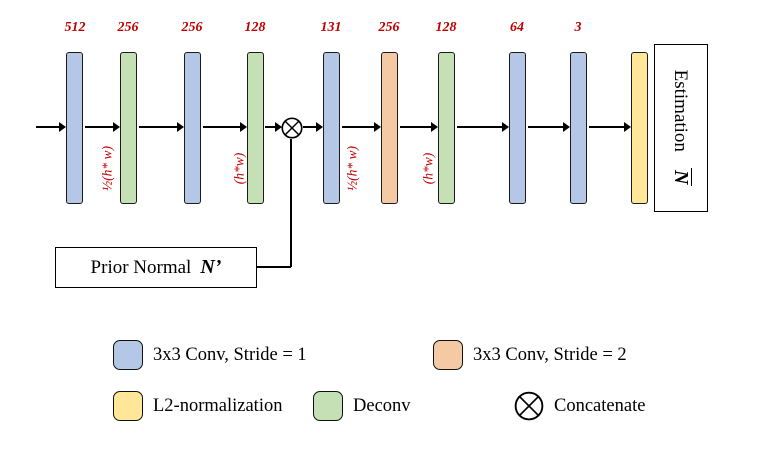  I want to click on legend-label-conv-s1: 3x3 Conv, Stride = 1, so click(230, 355).